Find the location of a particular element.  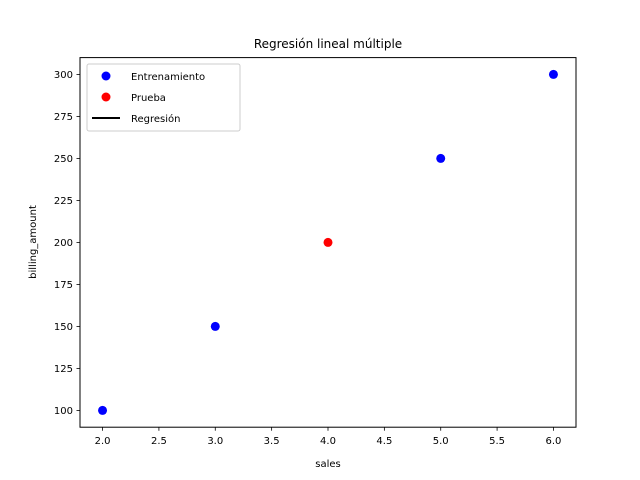

y-tick-label: 200 is located at coordinates (63, 243).